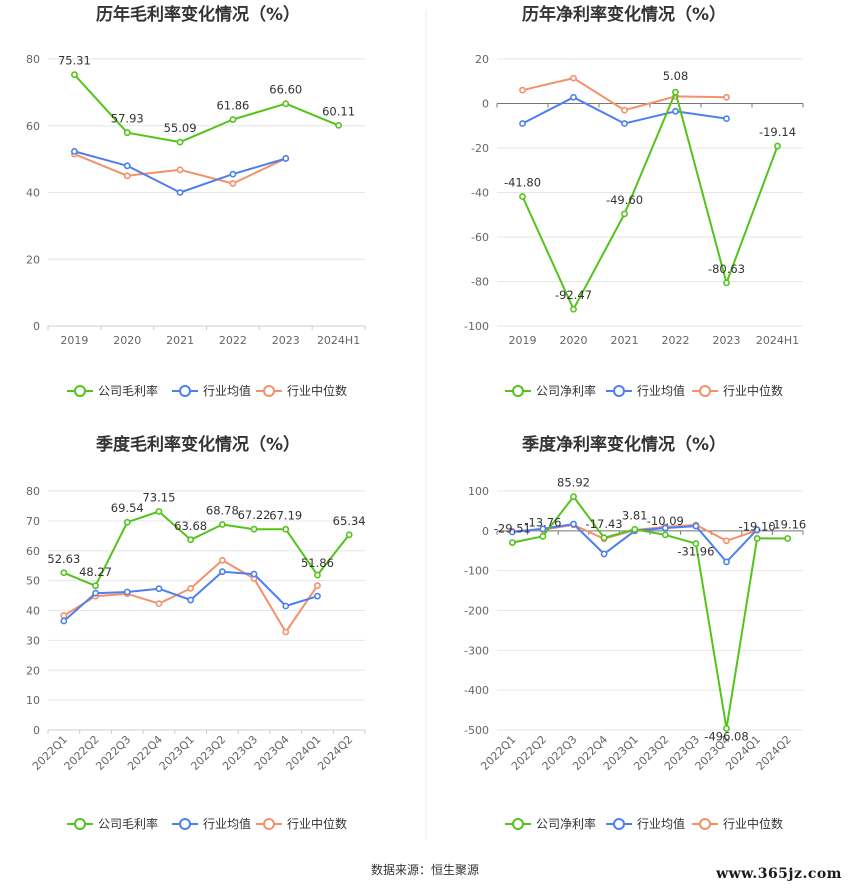  I want to click on legend-label: 公司净利率, so click(566, 823).